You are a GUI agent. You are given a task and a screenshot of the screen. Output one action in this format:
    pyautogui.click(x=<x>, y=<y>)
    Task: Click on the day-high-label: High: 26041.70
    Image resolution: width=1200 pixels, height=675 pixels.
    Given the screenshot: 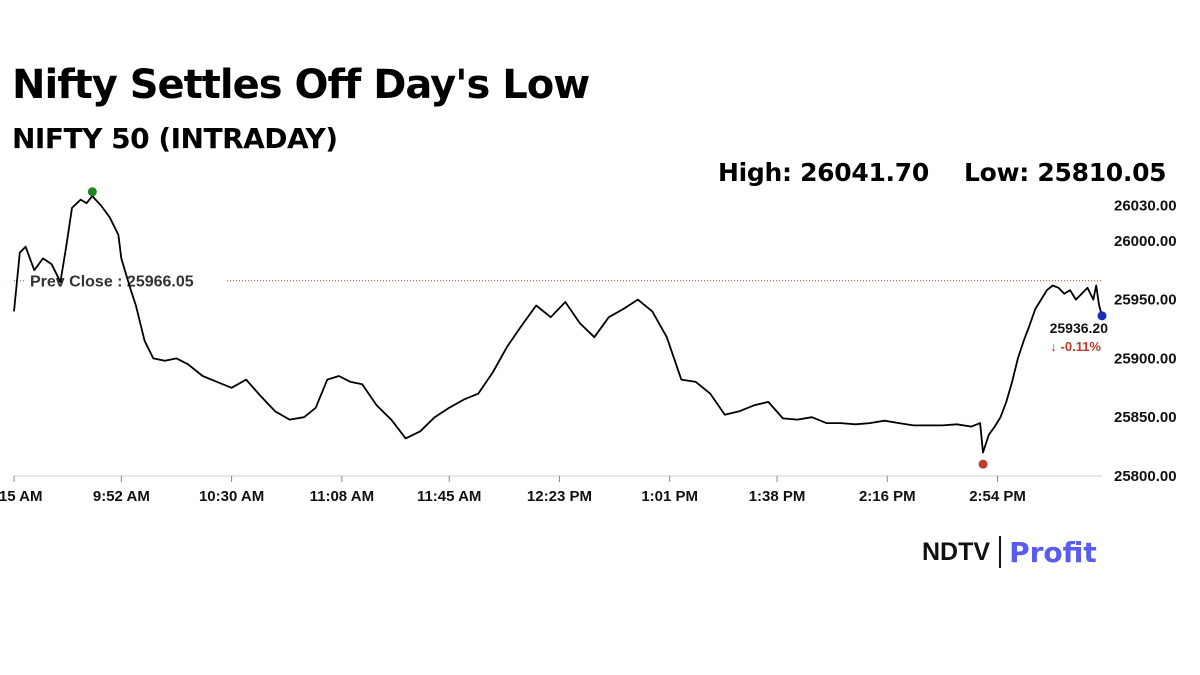 What is the action you would take?
    pyautogui.click(x=823, y=172)
    